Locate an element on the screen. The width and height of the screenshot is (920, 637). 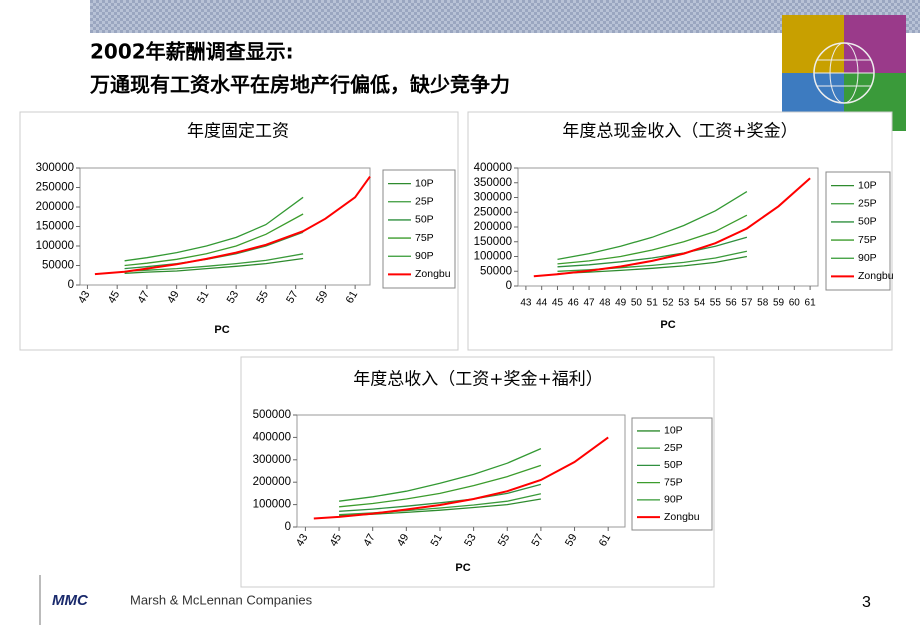
x-tick-label: 44 is located at coordinates (542, 303).